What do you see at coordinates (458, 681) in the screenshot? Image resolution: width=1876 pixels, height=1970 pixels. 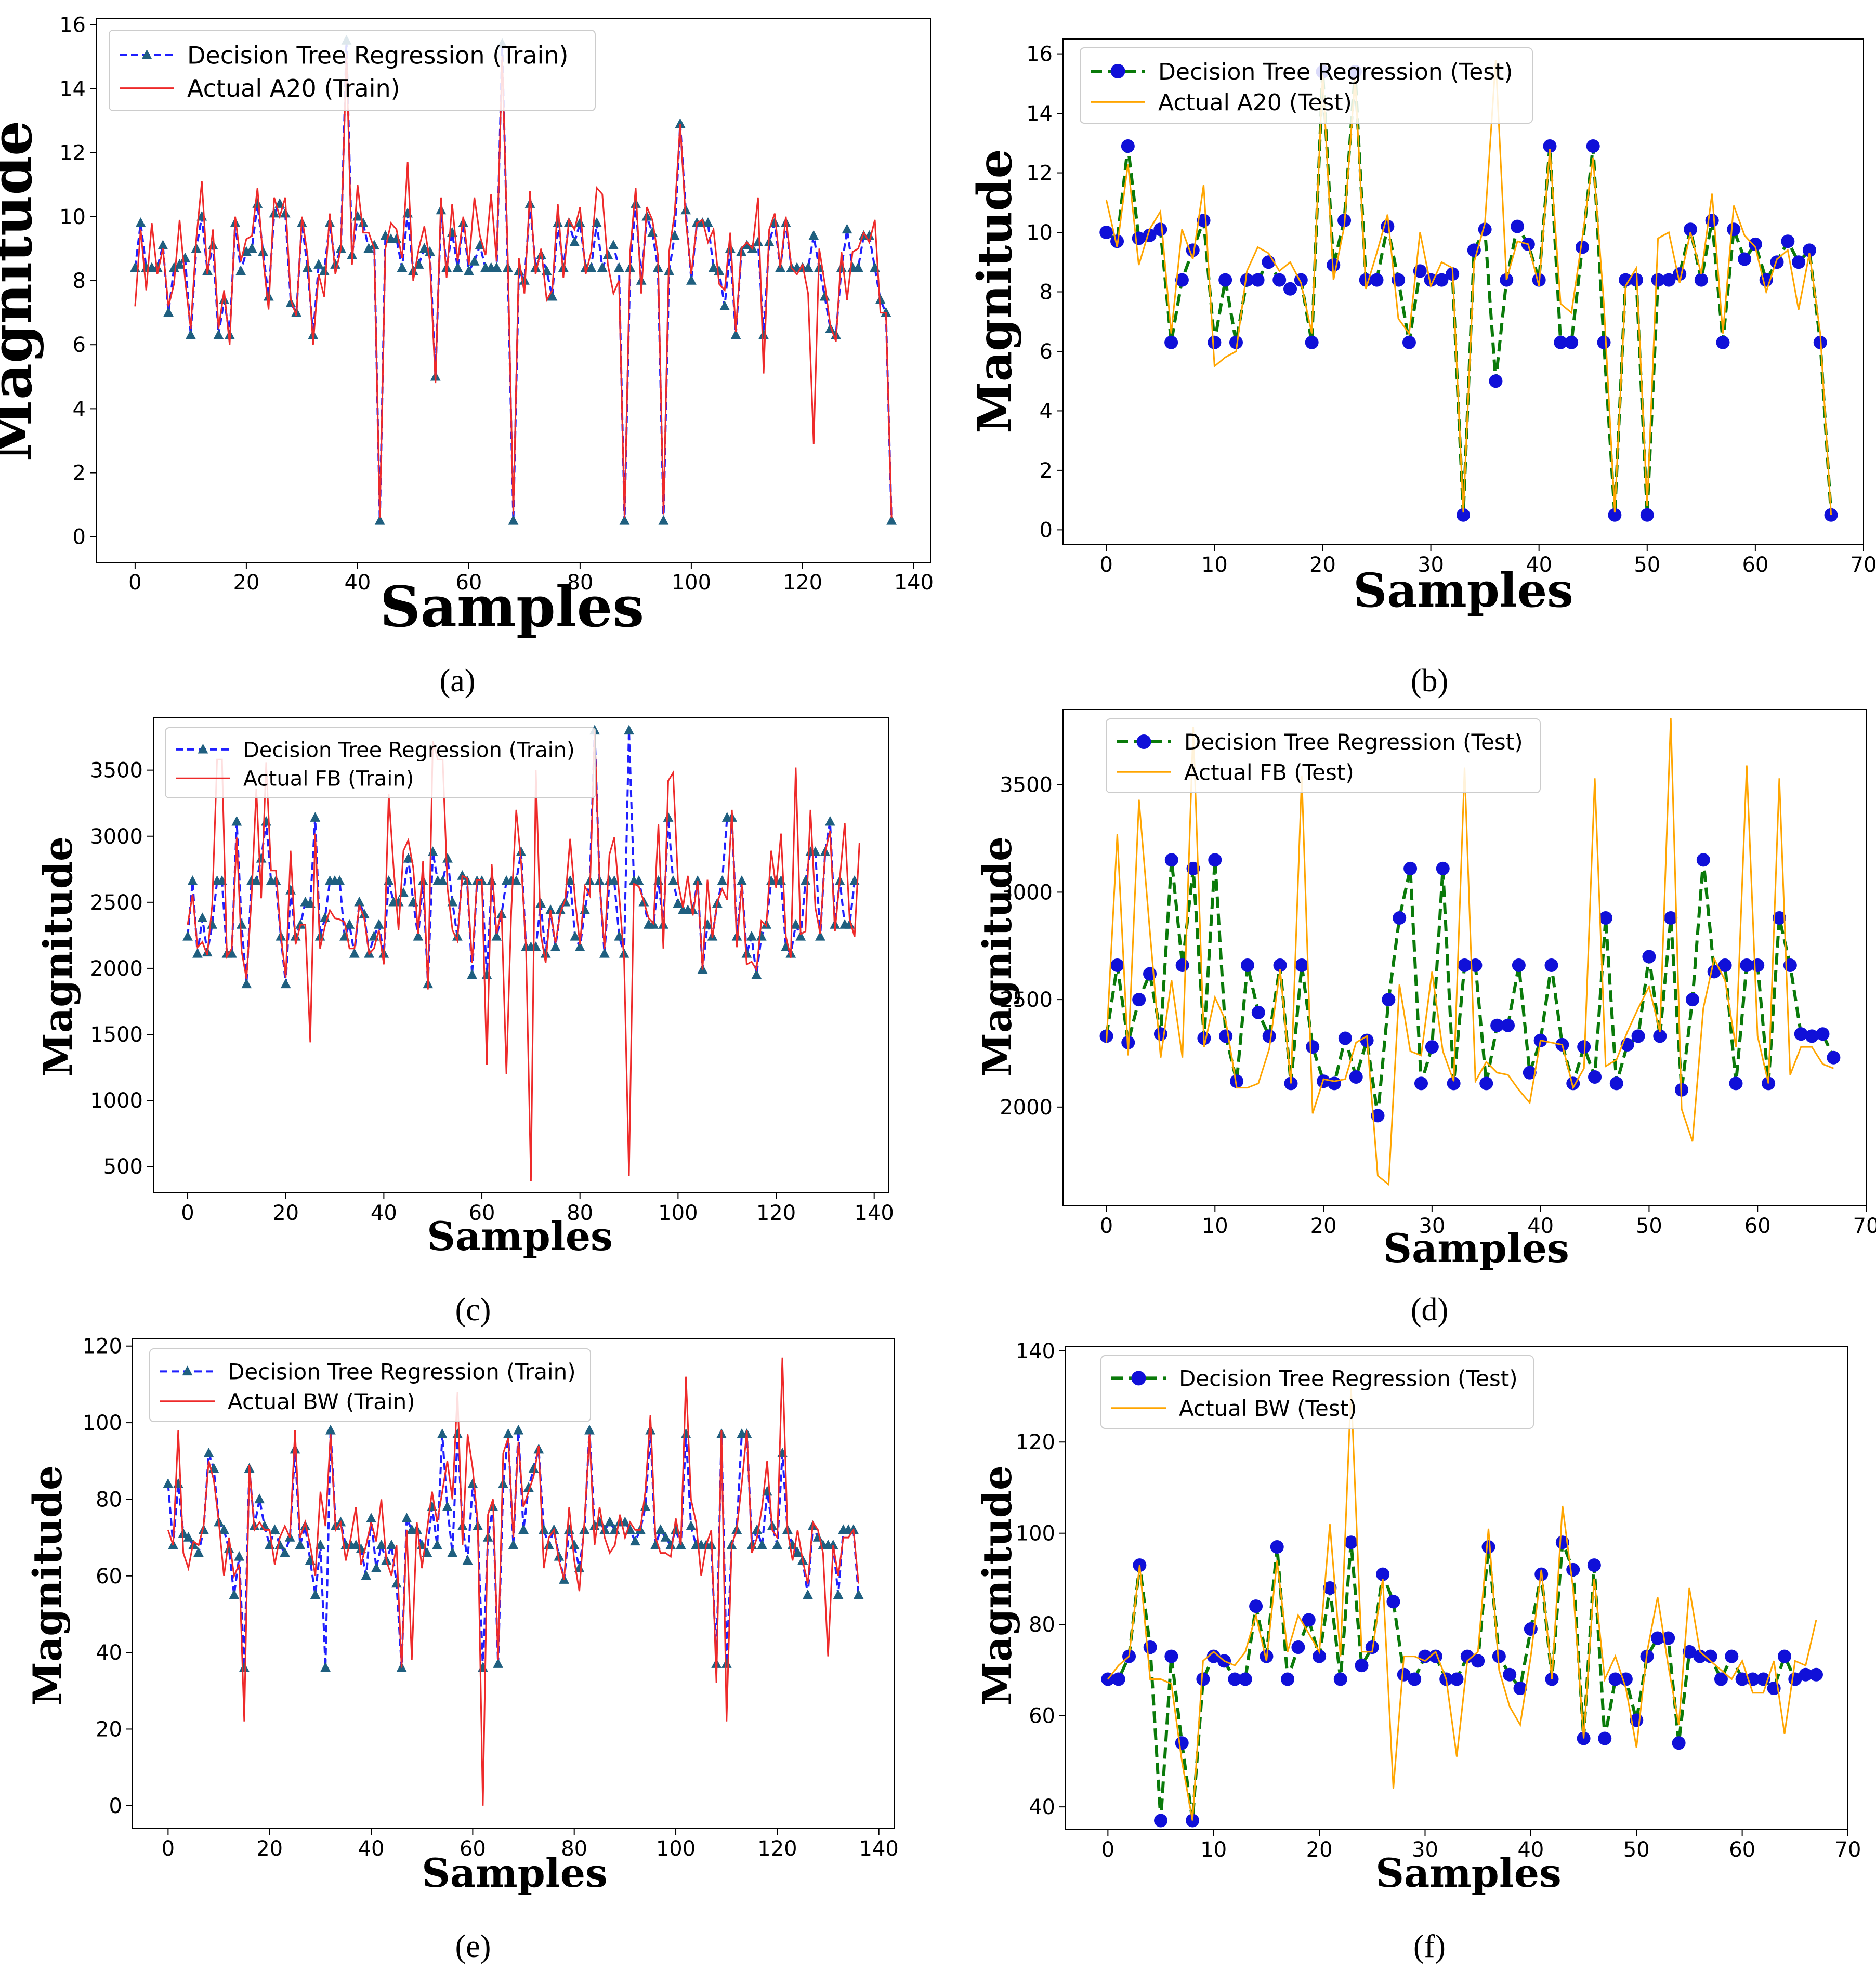 I see `panel-caption: (a)` at bounding box center [458, 681].